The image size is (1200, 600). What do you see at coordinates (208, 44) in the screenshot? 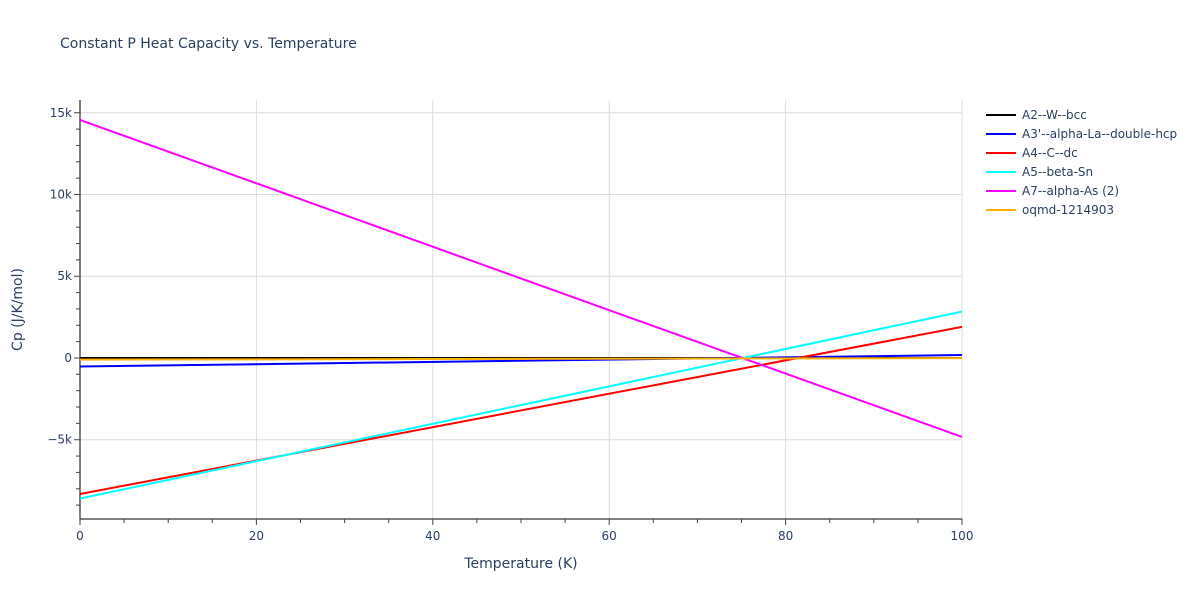
I see `chart-title: Constant P Heat Capacity vs. Temperature` at bounding box center [208, 44].